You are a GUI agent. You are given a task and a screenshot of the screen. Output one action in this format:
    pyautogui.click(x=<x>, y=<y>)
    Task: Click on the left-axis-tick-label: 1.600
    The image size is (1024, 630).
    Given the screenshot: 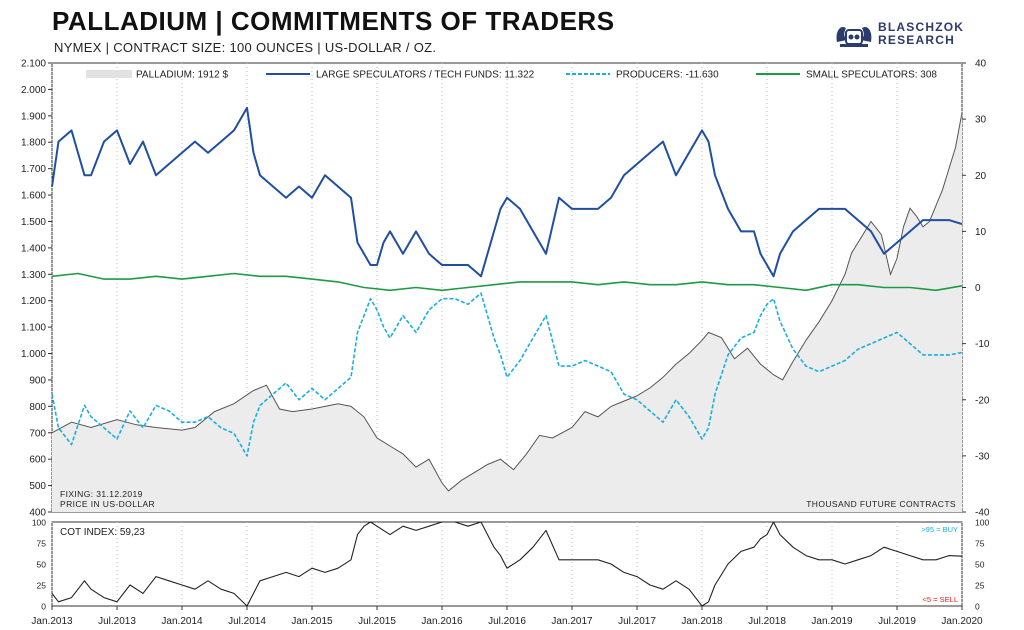 What is the action you would take?
    pyautogui.click(x=33, y=196)
    